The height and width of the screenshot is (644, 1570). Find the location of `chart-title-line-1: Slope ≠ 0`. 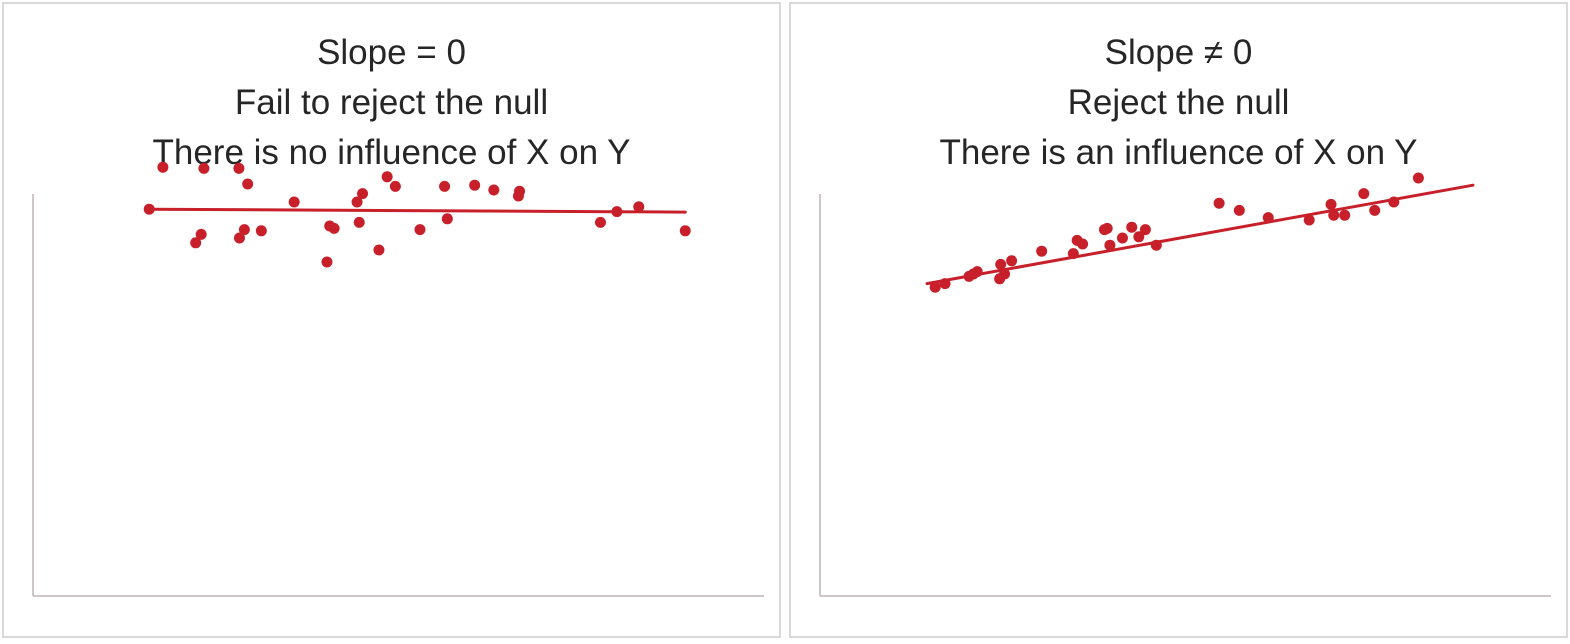

chart-title-line-1: Slope ≠ 0 is located at coordinates (1178, 52).